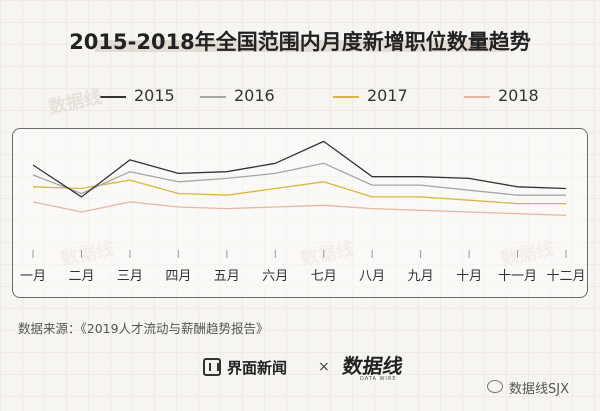 The height and width of the screenshot is (411, 600). Describe the element at coordinates (299, 192) in the screenshot. I see `series-line-2017` at that location.